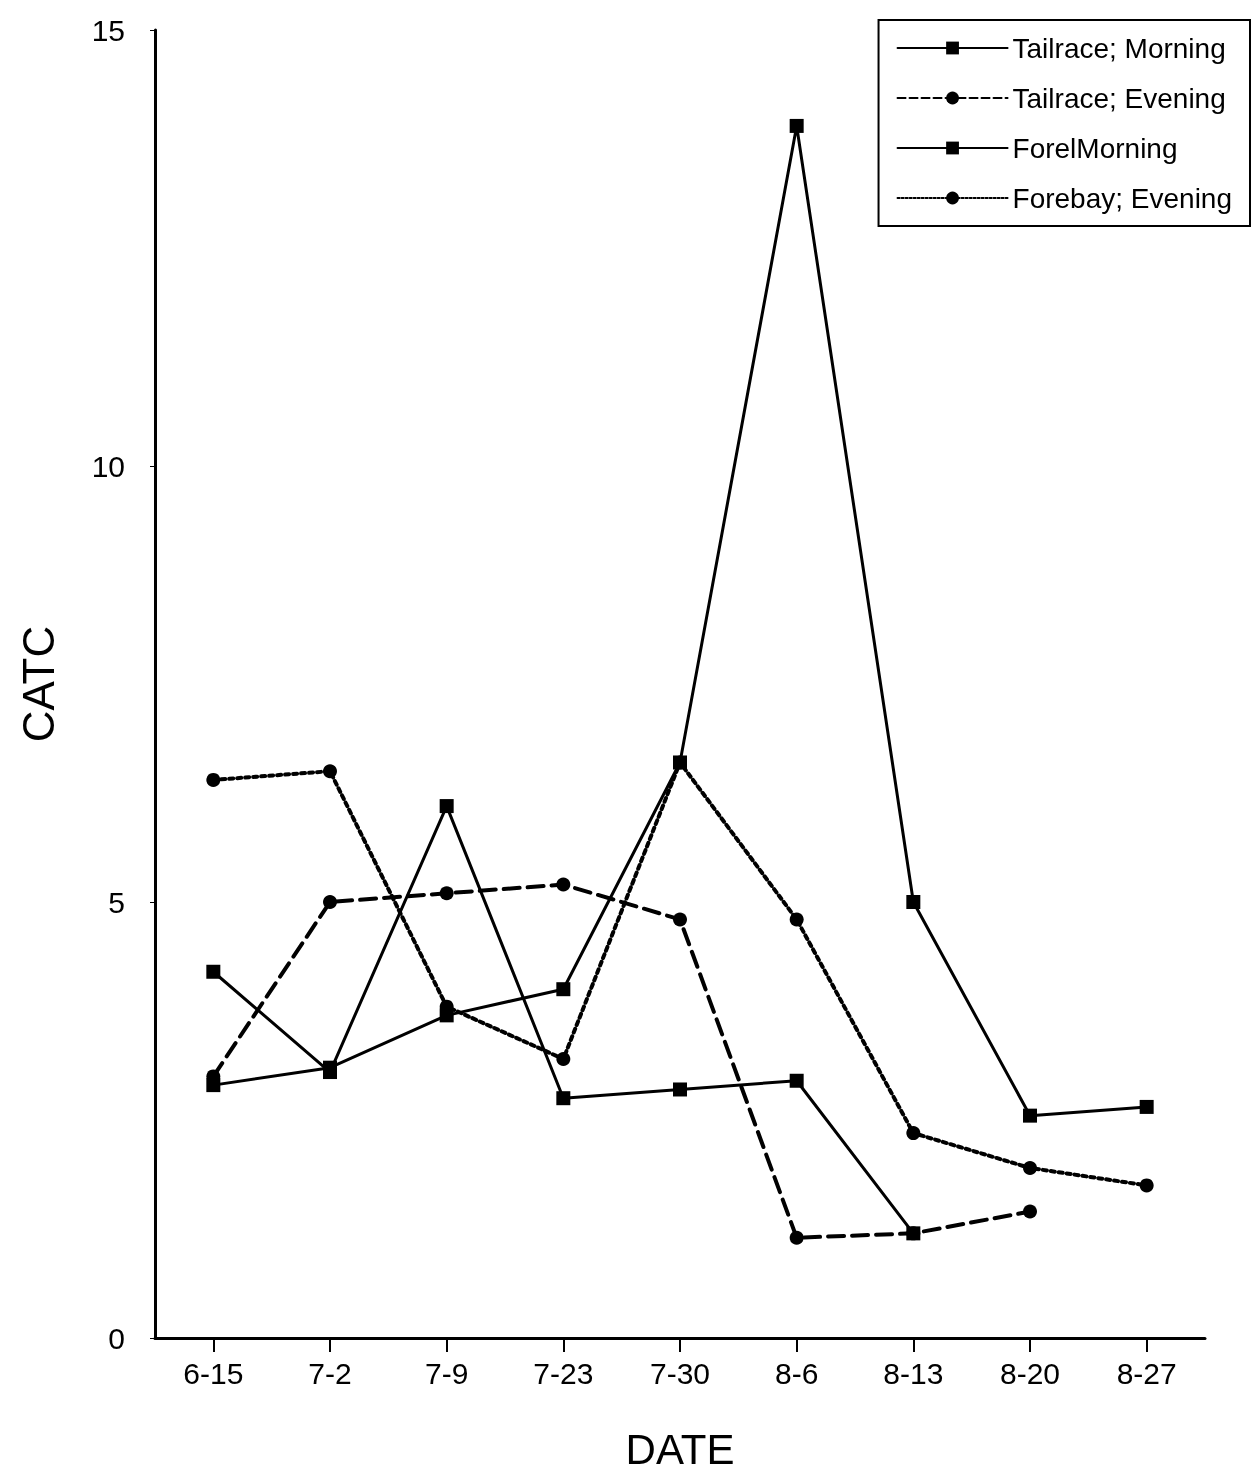  Describe the element at coordinates (680, 1449) in the screenshot. I see `x-axis-title: DATE` at that location.